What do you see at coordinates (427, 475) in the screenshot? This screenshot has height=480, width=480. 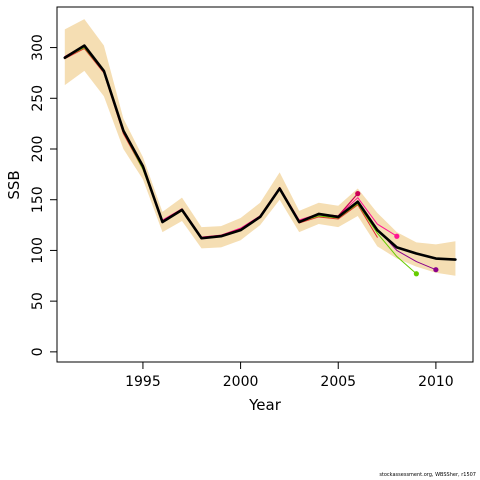 I see `credit-text: stockassessment.org, WBSSher, r1507` at bounding box center [427, 475].